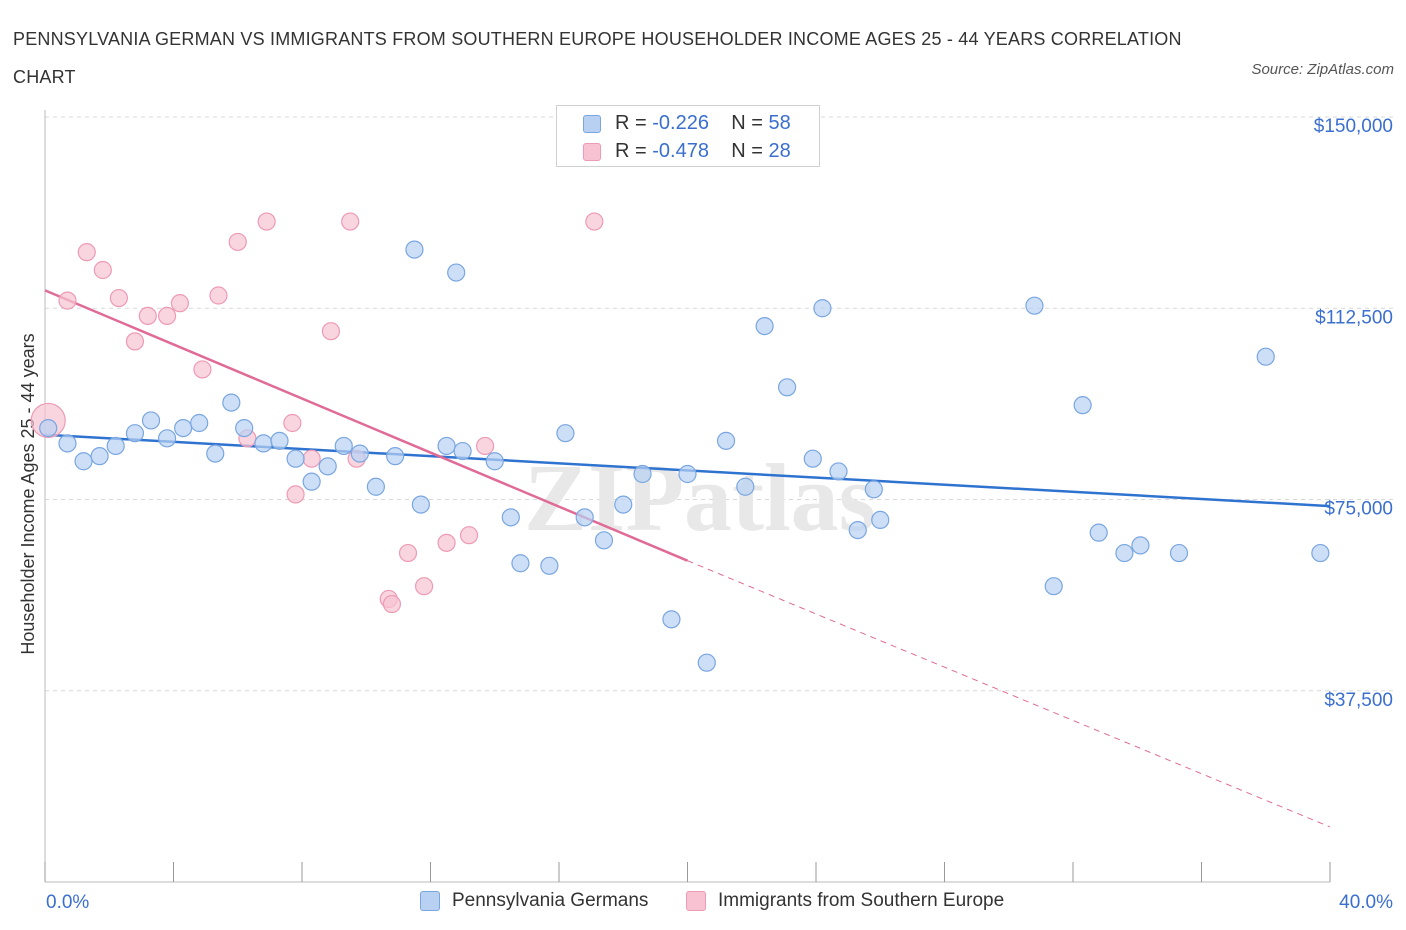 The height and width of the screenshot is (930, 1406). What do you see at coordinates (550, 900) in the screenshot?
I see `series-label-blue: Pennsylvania Germans` at bounding box center [550, 900].